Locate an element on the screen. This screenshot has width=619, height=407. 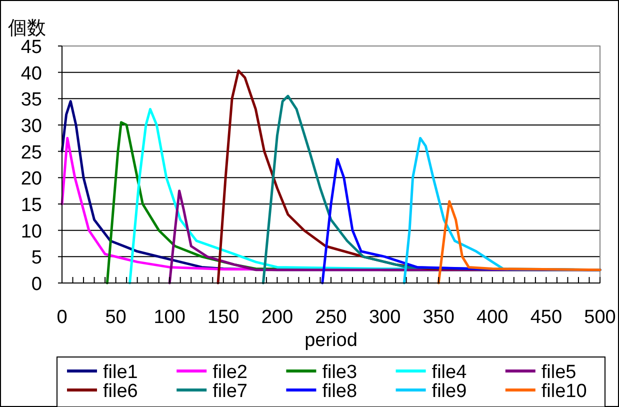
x-tick-label: 500 is located at coordinates (600, 317).